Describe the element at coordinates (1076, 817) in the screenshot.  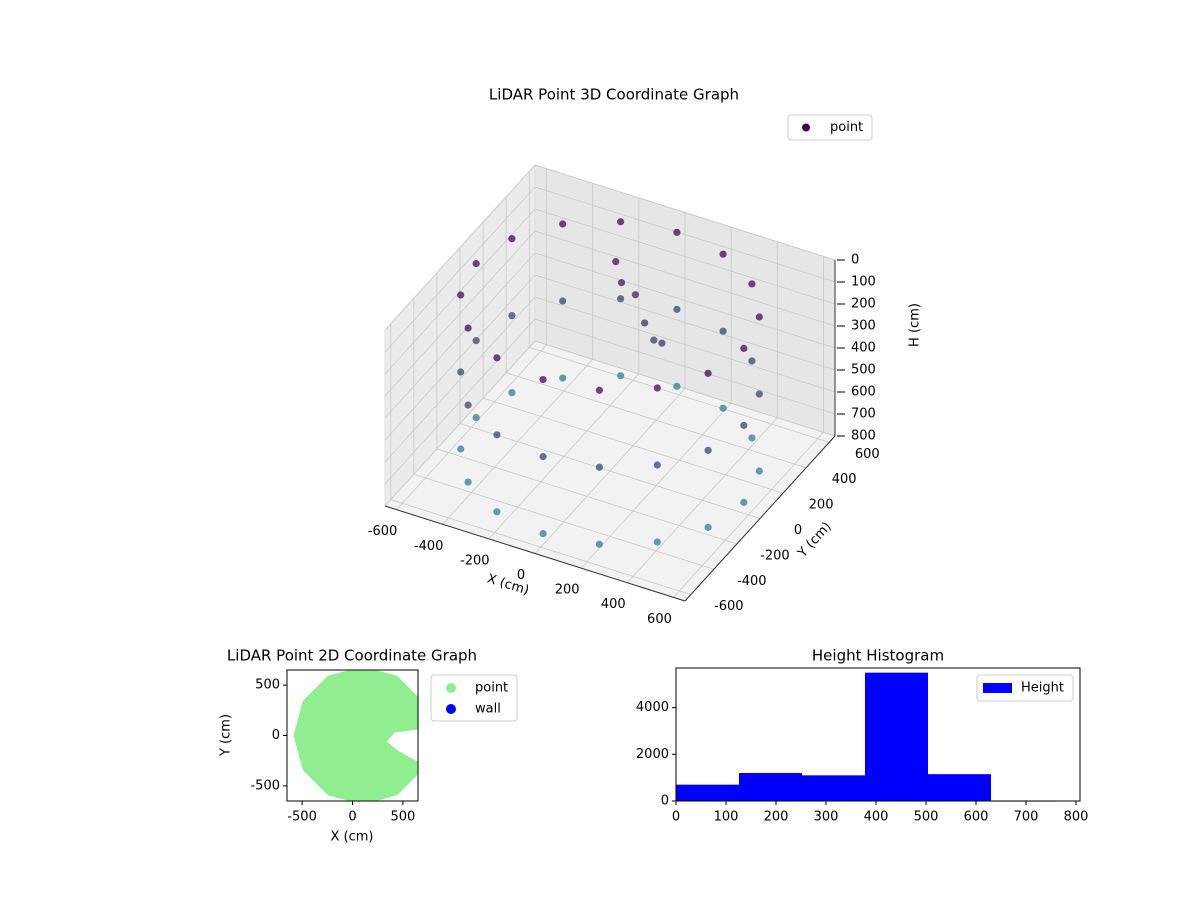
I see `x-tick-label: 800` at that location.